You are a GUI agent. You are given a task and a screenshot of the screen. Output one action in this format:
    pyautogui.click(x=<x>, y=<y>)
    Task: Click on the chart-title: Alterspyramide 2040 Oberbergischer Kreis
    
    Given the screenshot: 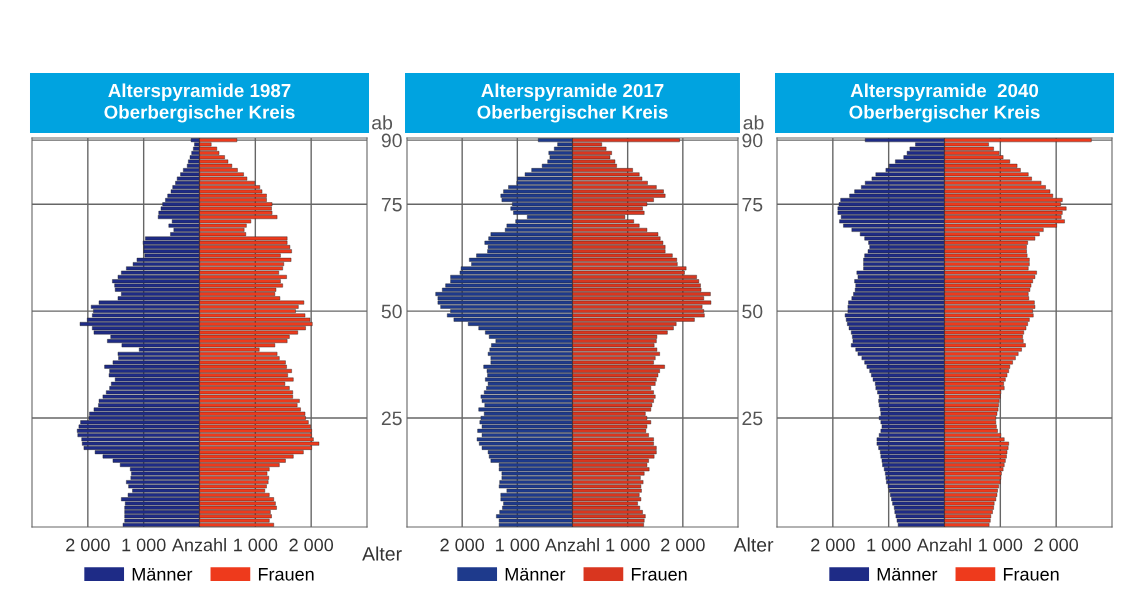 What is the action you would take?
    pyautogui.click(x=944, y=103)
    